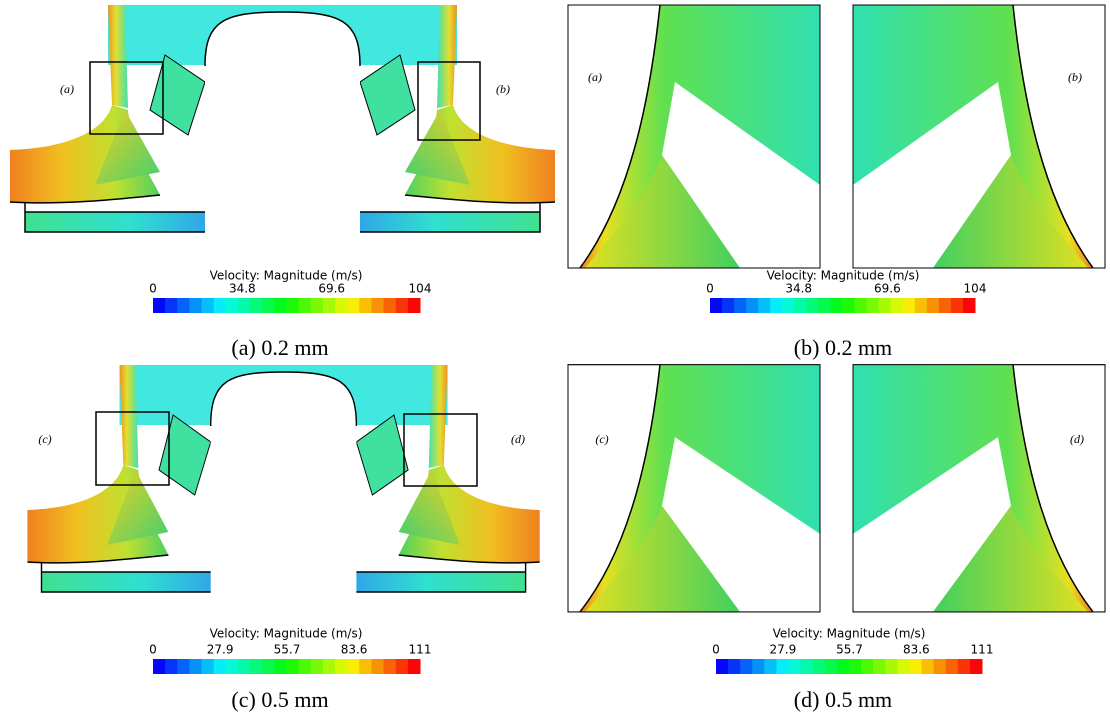 Image resolution: width=1110 pixels, height=724 pixels. Describe the element at coordinates (283, 482) in the screenshot. I see `panel-c-geometry` at that location.